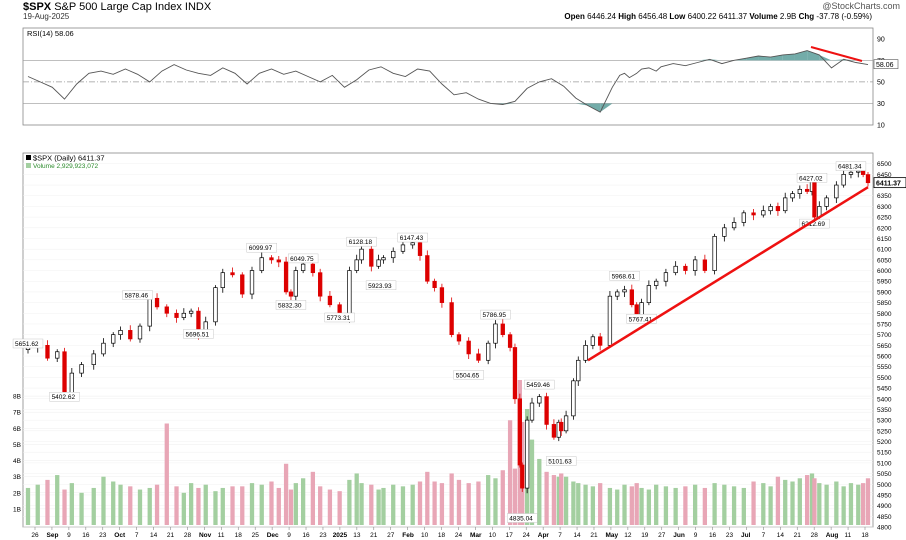  I want to click on stockcharts-logo: @StockCharts.com, so click(861, 6).